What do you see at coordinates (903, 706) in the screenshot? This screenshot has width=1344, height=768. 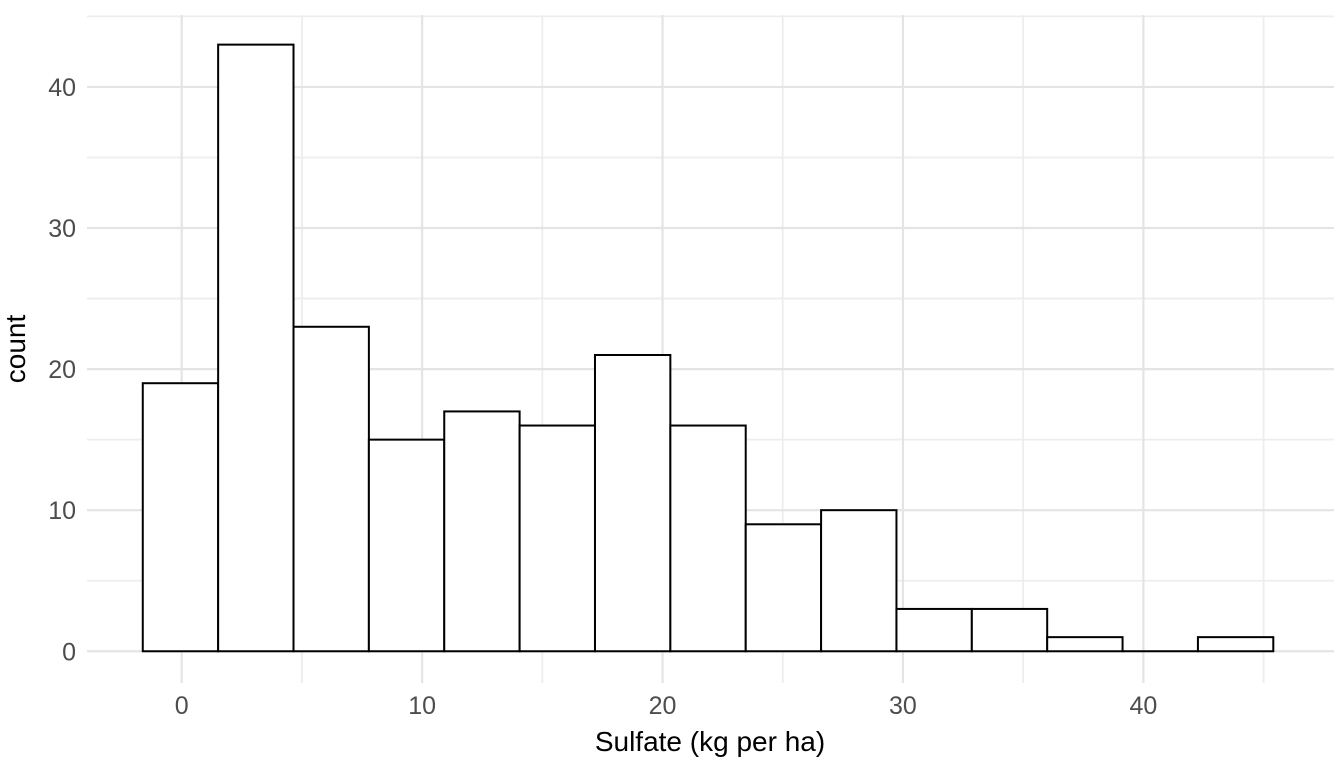 I see `x-tick-label: 30` at bounding box center [903, 706].